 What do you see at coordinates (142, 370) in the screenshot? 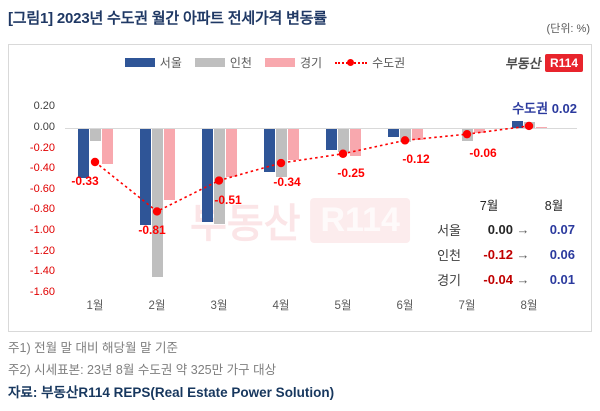
I see `footnote-2: 주2) 시세표본: 23년 8월 수도권 약 325만 가구 대상` at bounding box center [142, 370].